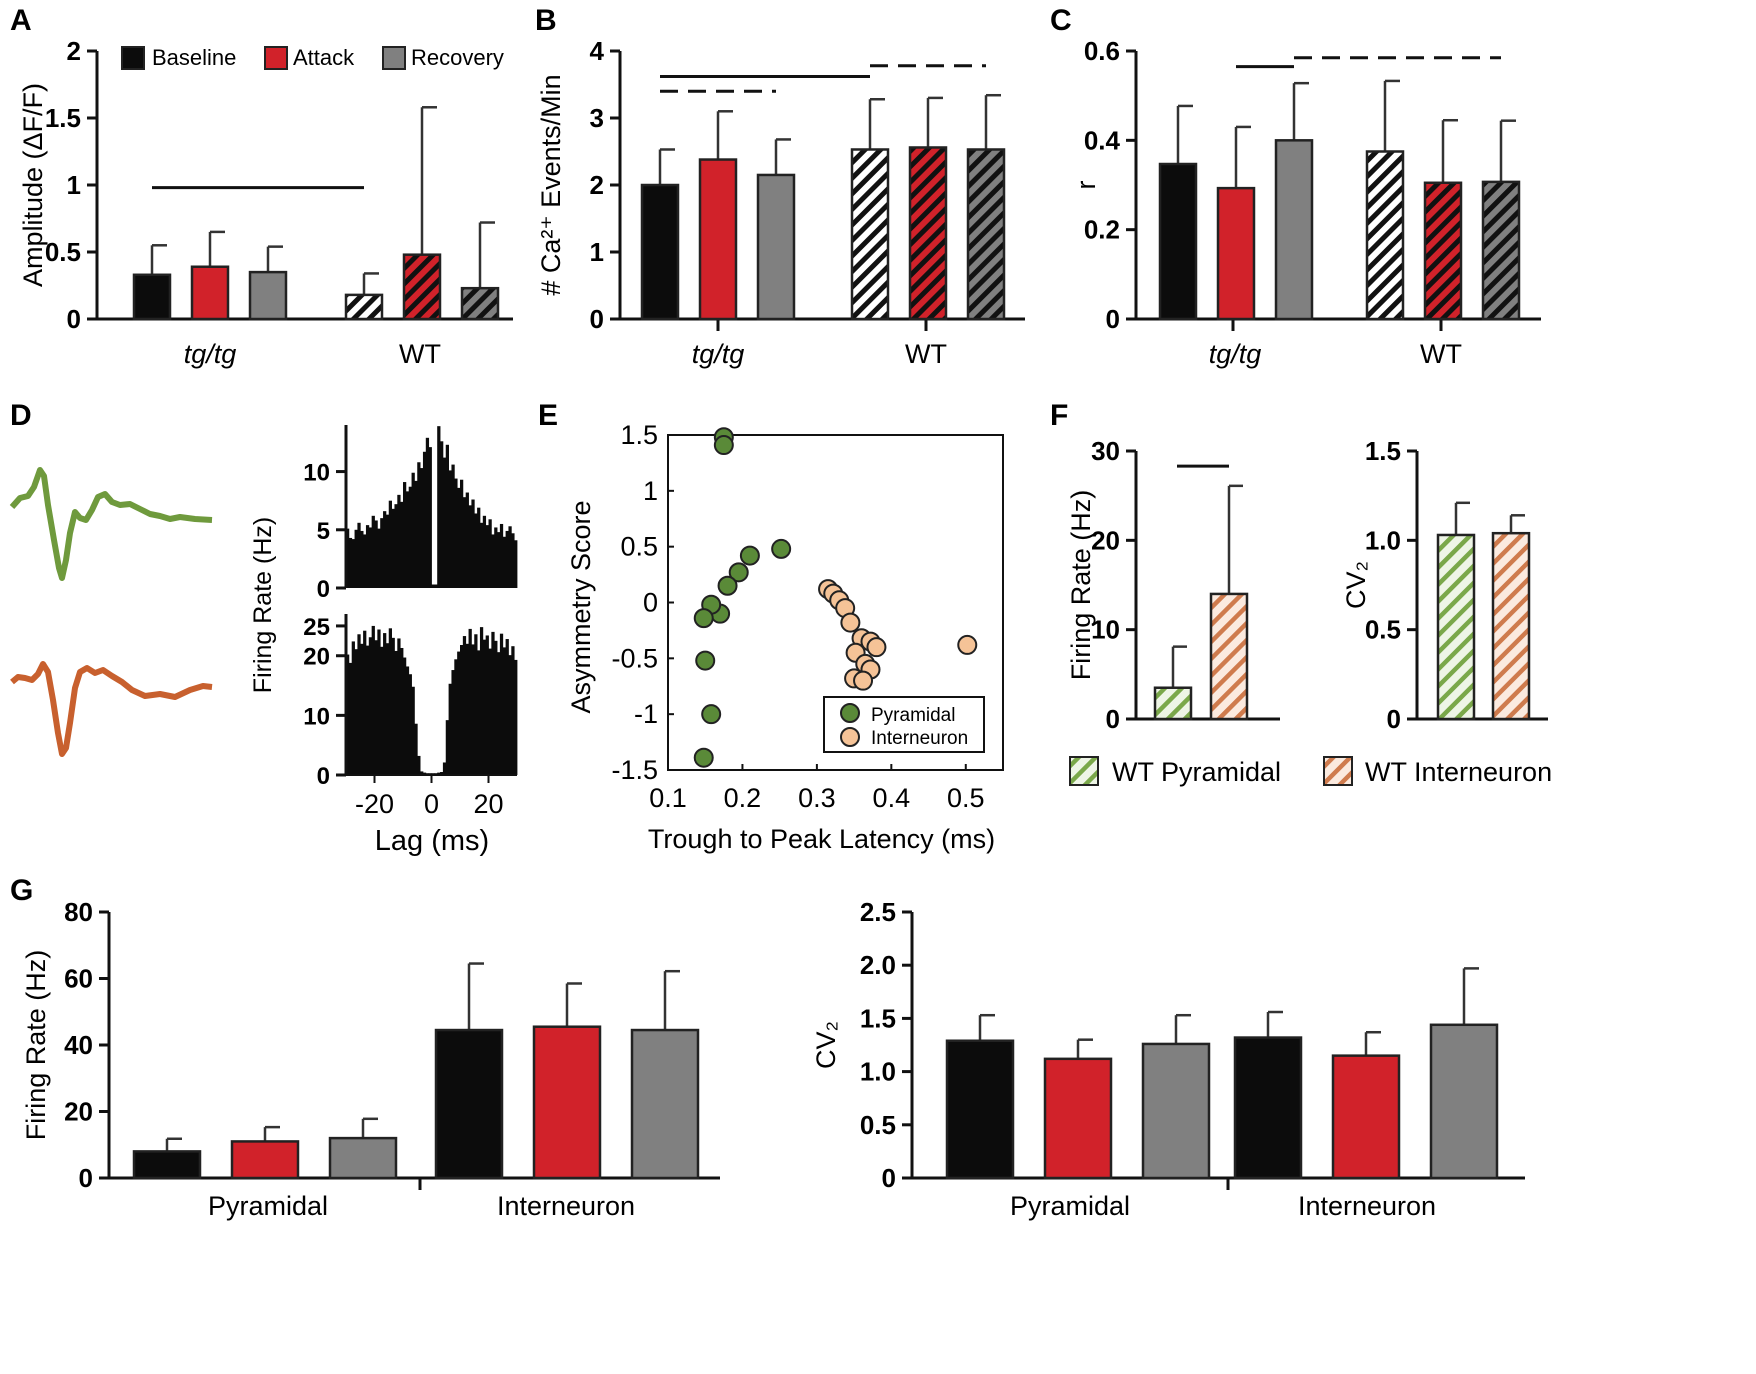 This screenshot has width=1756, height=1374. I want to click on panel-label-a: A, so click(21, 20).